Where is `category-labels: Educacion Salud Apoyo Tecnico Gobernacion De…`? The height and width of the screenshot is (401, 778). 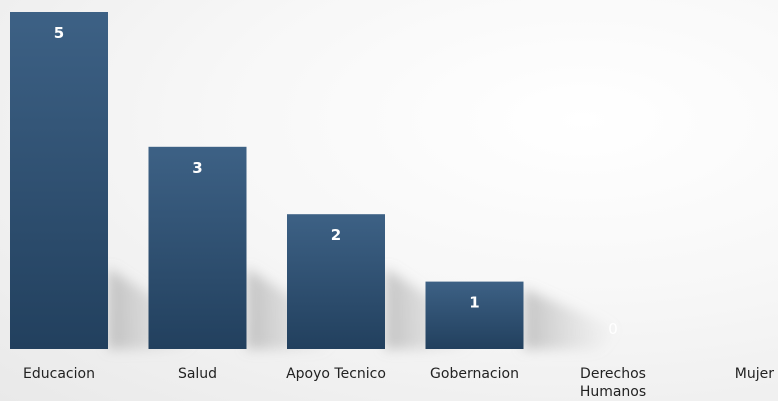 category-labels: Educacion Salud Apoyo Tecnico Gobernacion De… is located at coordinates (398, 383).